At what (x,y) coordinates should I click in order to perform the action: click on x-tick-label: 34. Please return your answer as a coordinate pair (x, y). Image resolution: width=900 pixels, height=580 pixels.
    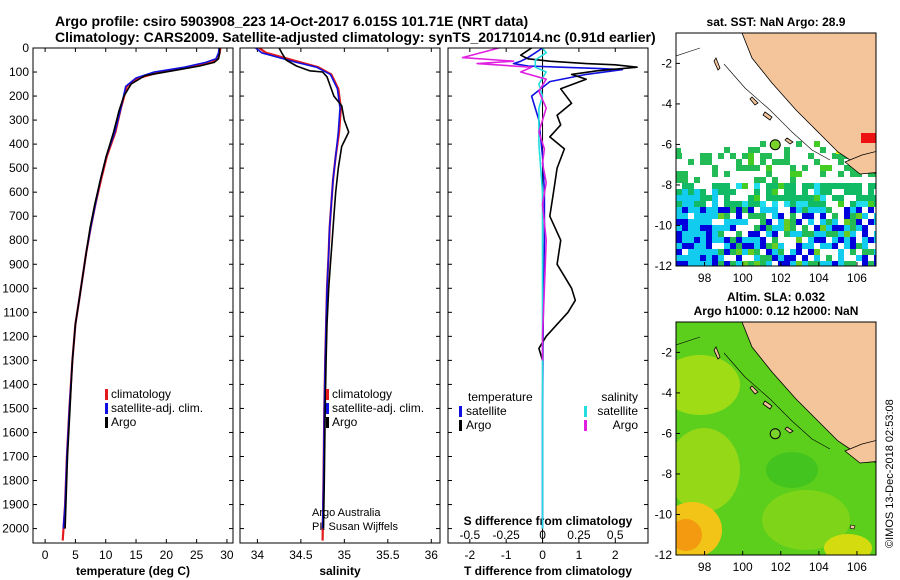
    Looking at the image, I should click on (258, 555).